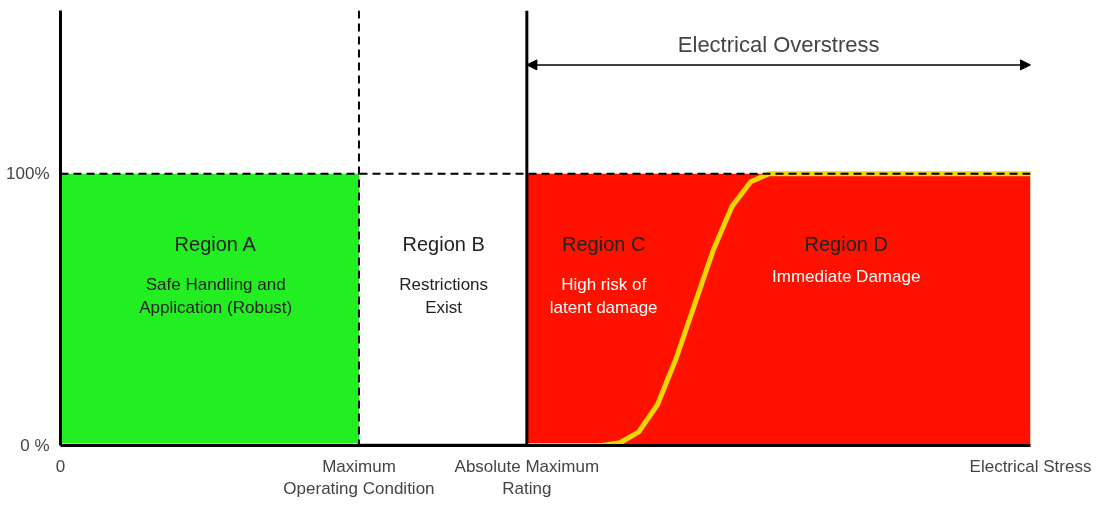 This screenshot has height=523, width=1118. I want to click on x-tick-label: Absolute Maximum Rating, so click(527, 477).